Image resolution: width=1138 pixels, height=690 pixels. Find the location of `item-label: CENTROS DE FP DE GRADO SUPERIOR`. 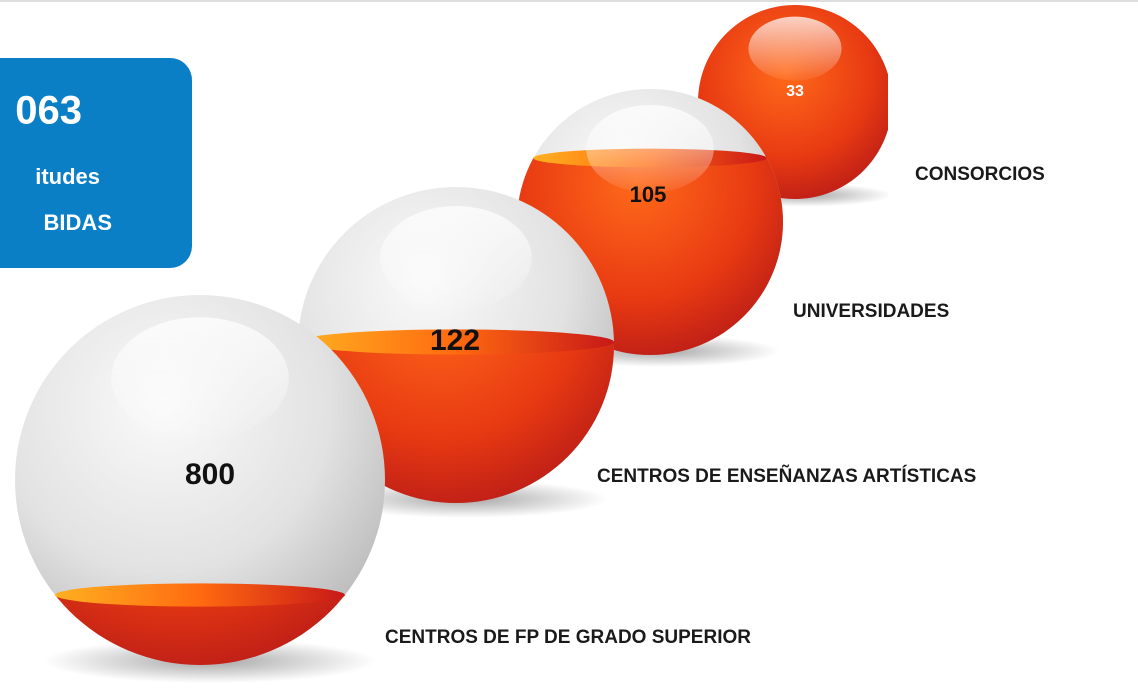

item-label: CENTROS DE FP DE GRADO SUPERIOR is located at coordinates (568, 637).